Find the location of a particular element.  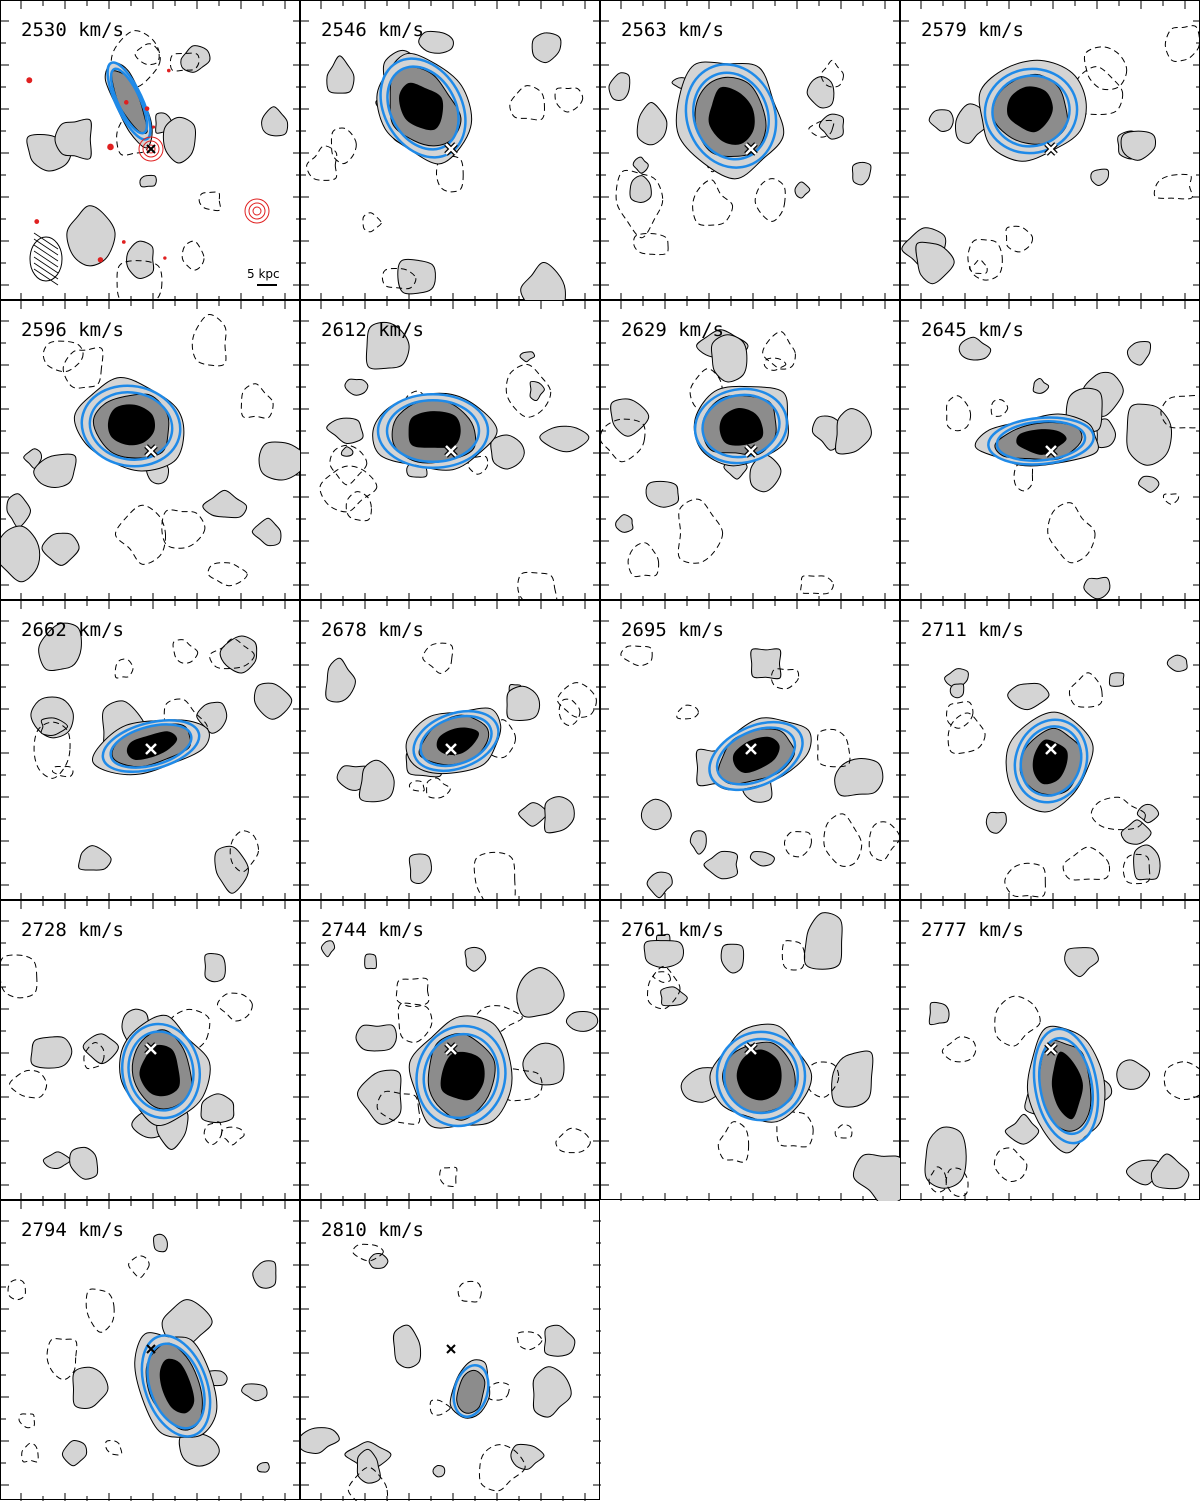

channel-panel: 2662 km/s is located at coordinates (150, 750).